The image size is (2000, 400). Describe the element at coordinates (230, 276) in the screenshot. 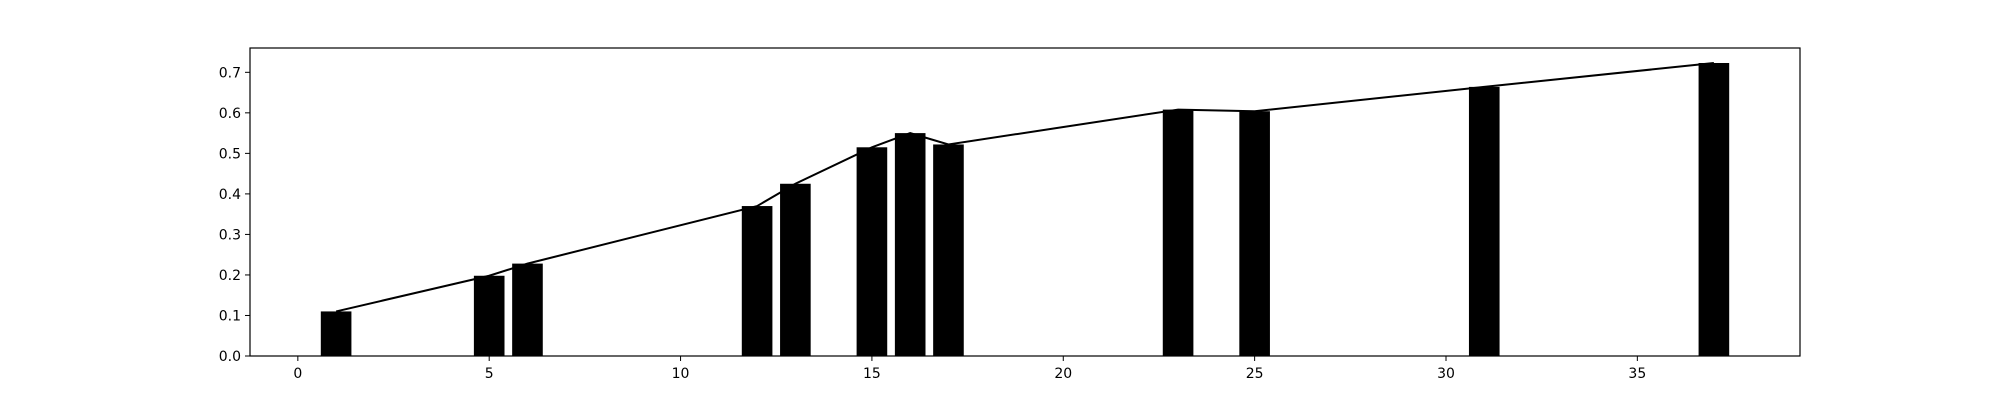

I see `y-tick-label: 0.2` at that location.